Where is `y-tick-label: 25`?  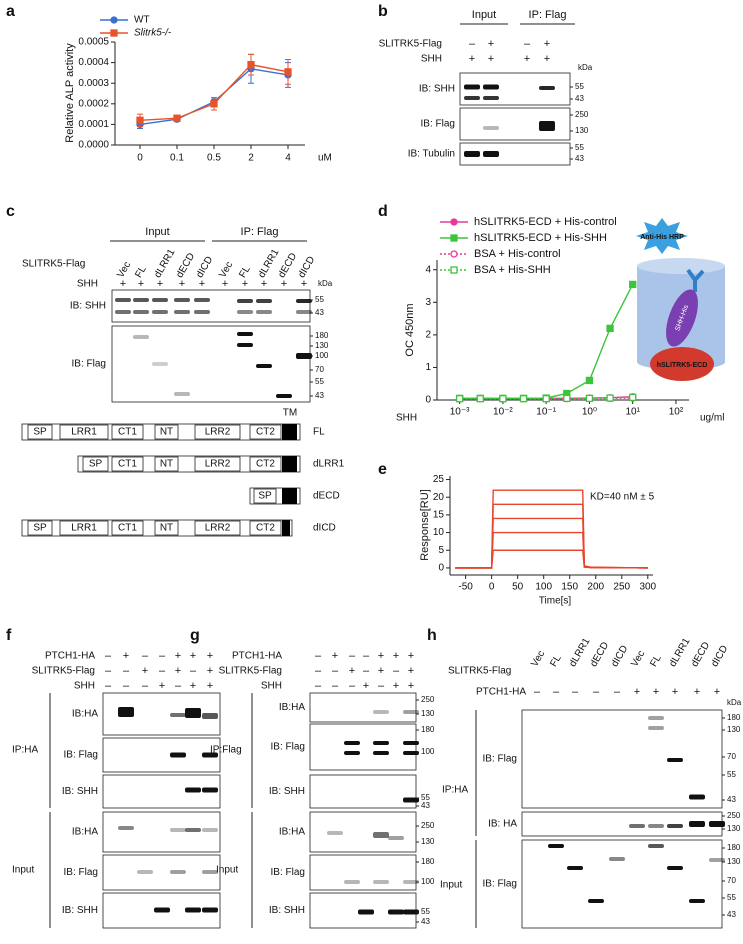
y-tick-label: 25 is located at coordinates (439, 479).